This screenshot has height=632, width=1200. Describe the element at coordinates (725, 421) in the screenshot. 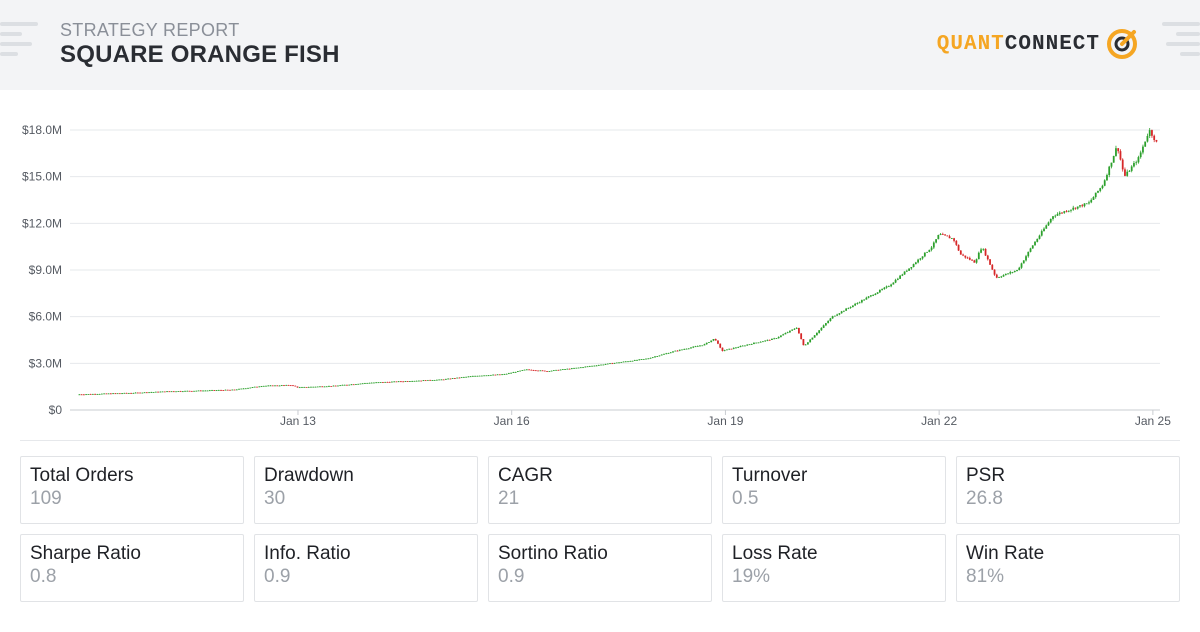

I see `x-tick-label: Jan 19` at that location.